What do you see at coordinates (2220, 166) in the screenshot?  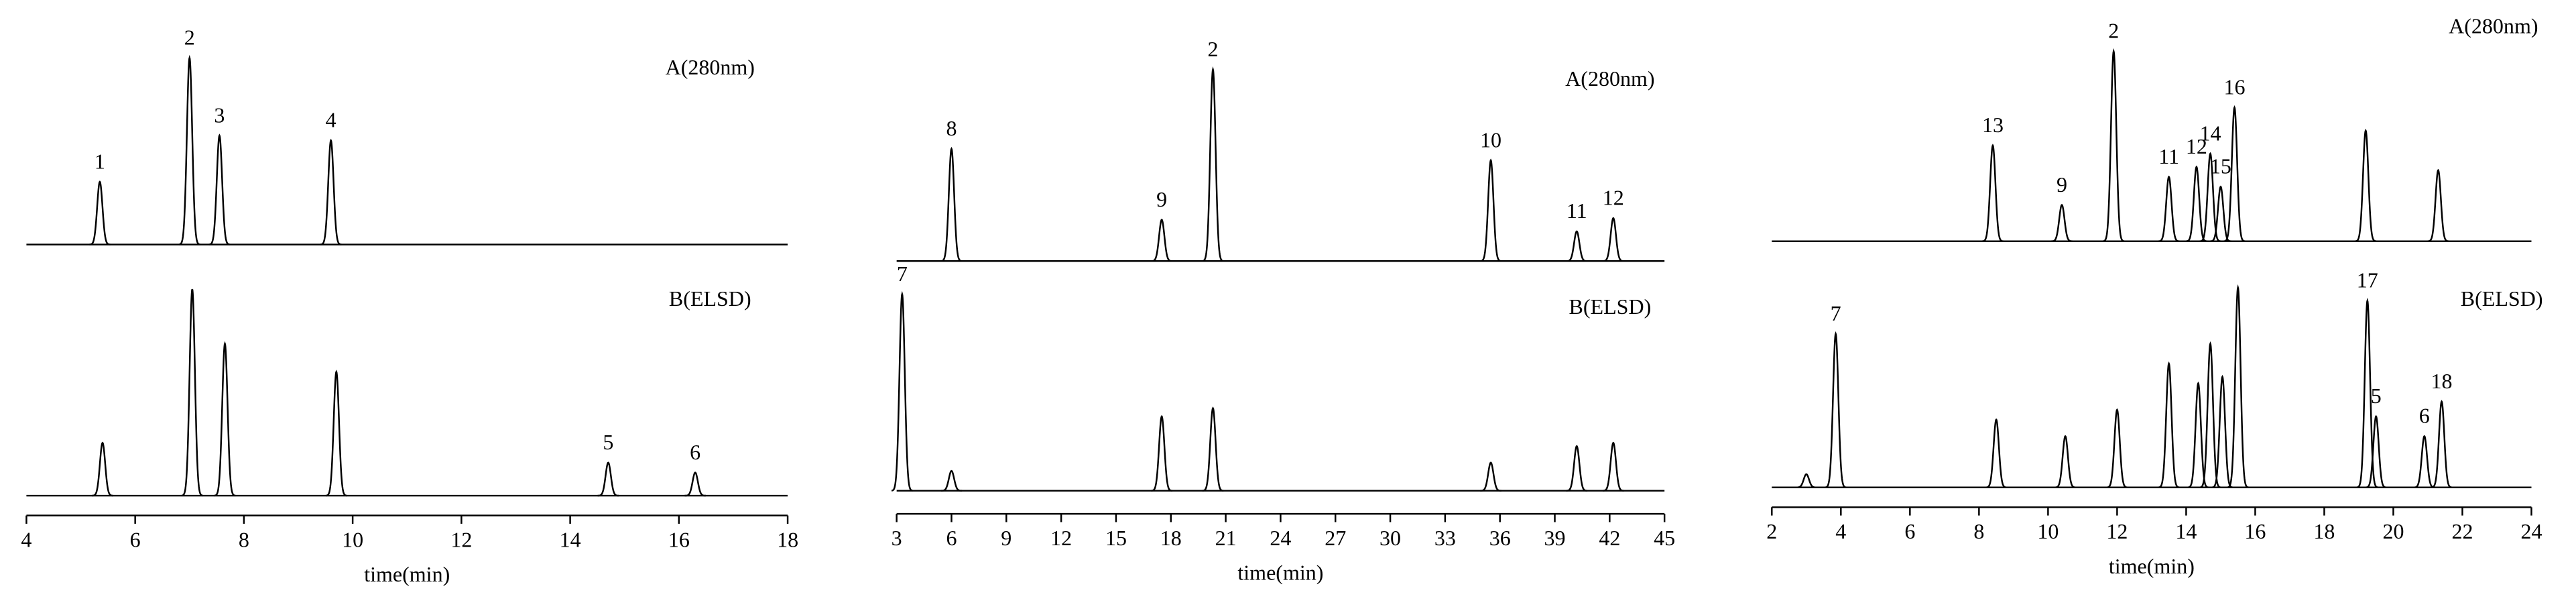 I see `peak-label: 15` at bounding box center [2220, 166].